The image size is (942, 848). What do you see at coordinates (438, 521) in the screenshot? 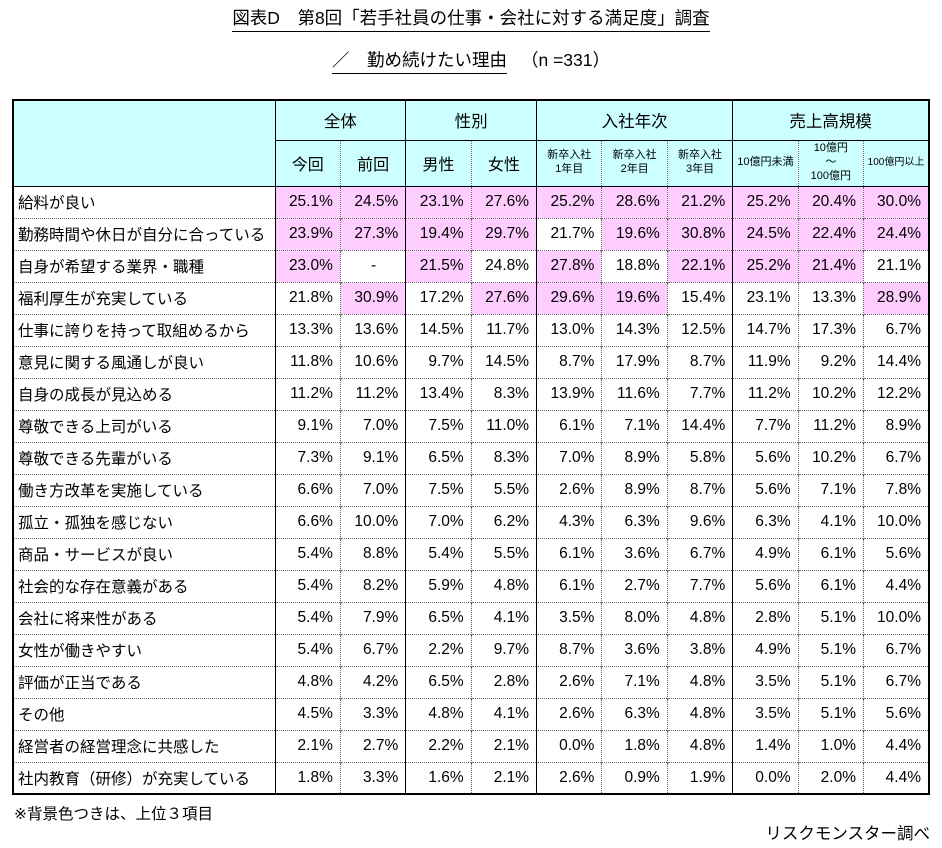
I see `value-cell: 7.0%` at bounding box center [438, 521].